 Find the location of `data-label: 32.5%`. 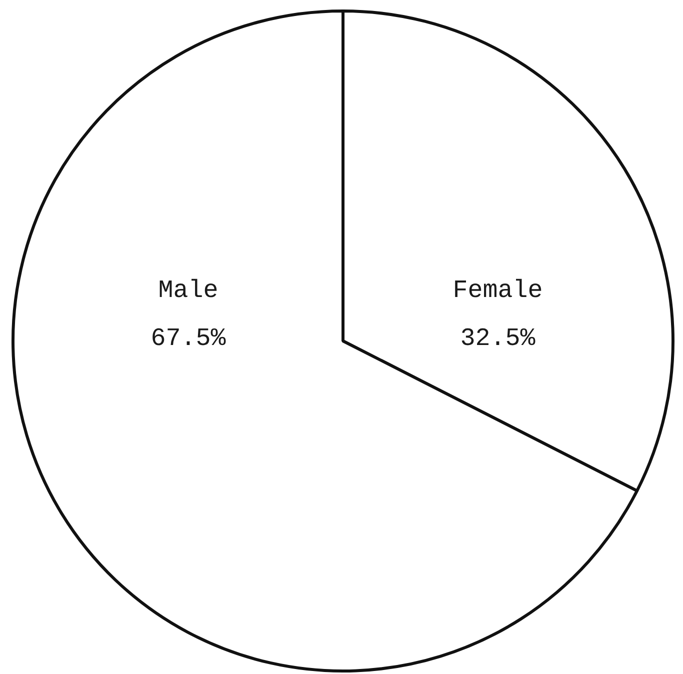

data-label: 32.5% is located at coordinates (498, 339).